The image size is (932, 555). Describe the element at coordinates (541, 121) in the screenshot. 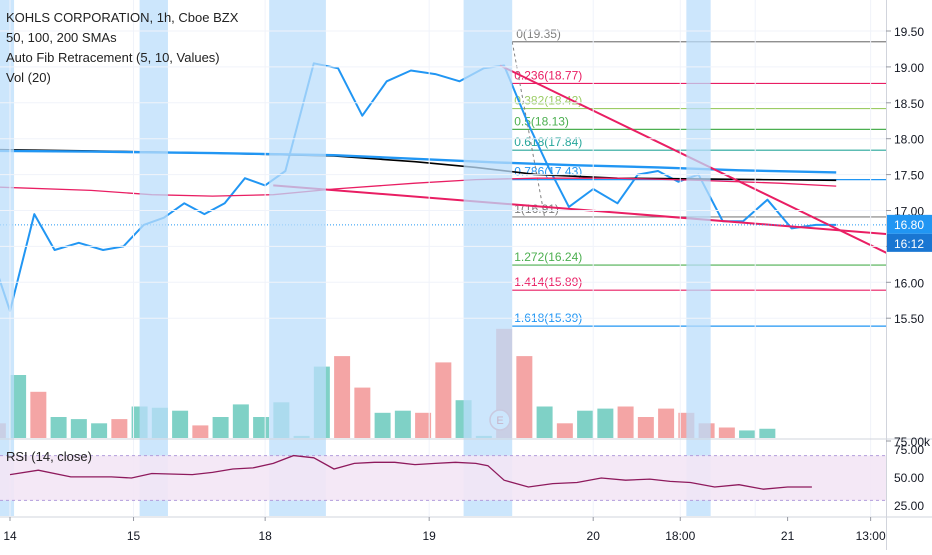

I see `fib-level-label: 0.5(18.13)` at that location.